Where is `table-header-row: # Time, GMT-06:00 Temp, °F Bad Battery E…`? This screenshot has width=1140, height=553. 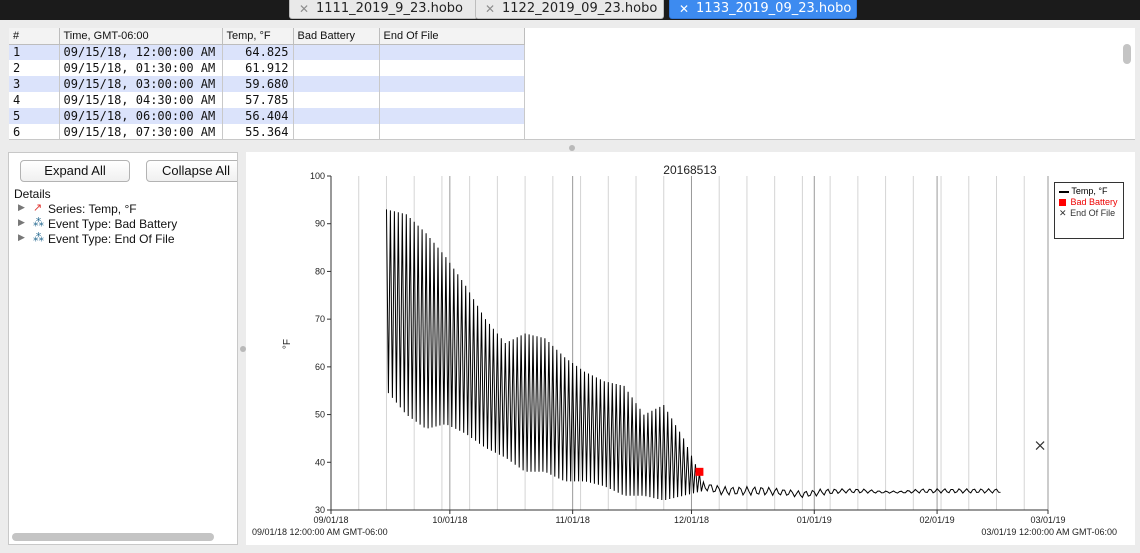 table-header-row: # Time, GMT-06:00 Temp, °F Bad Battery E… is located at coordinates (267, 36).